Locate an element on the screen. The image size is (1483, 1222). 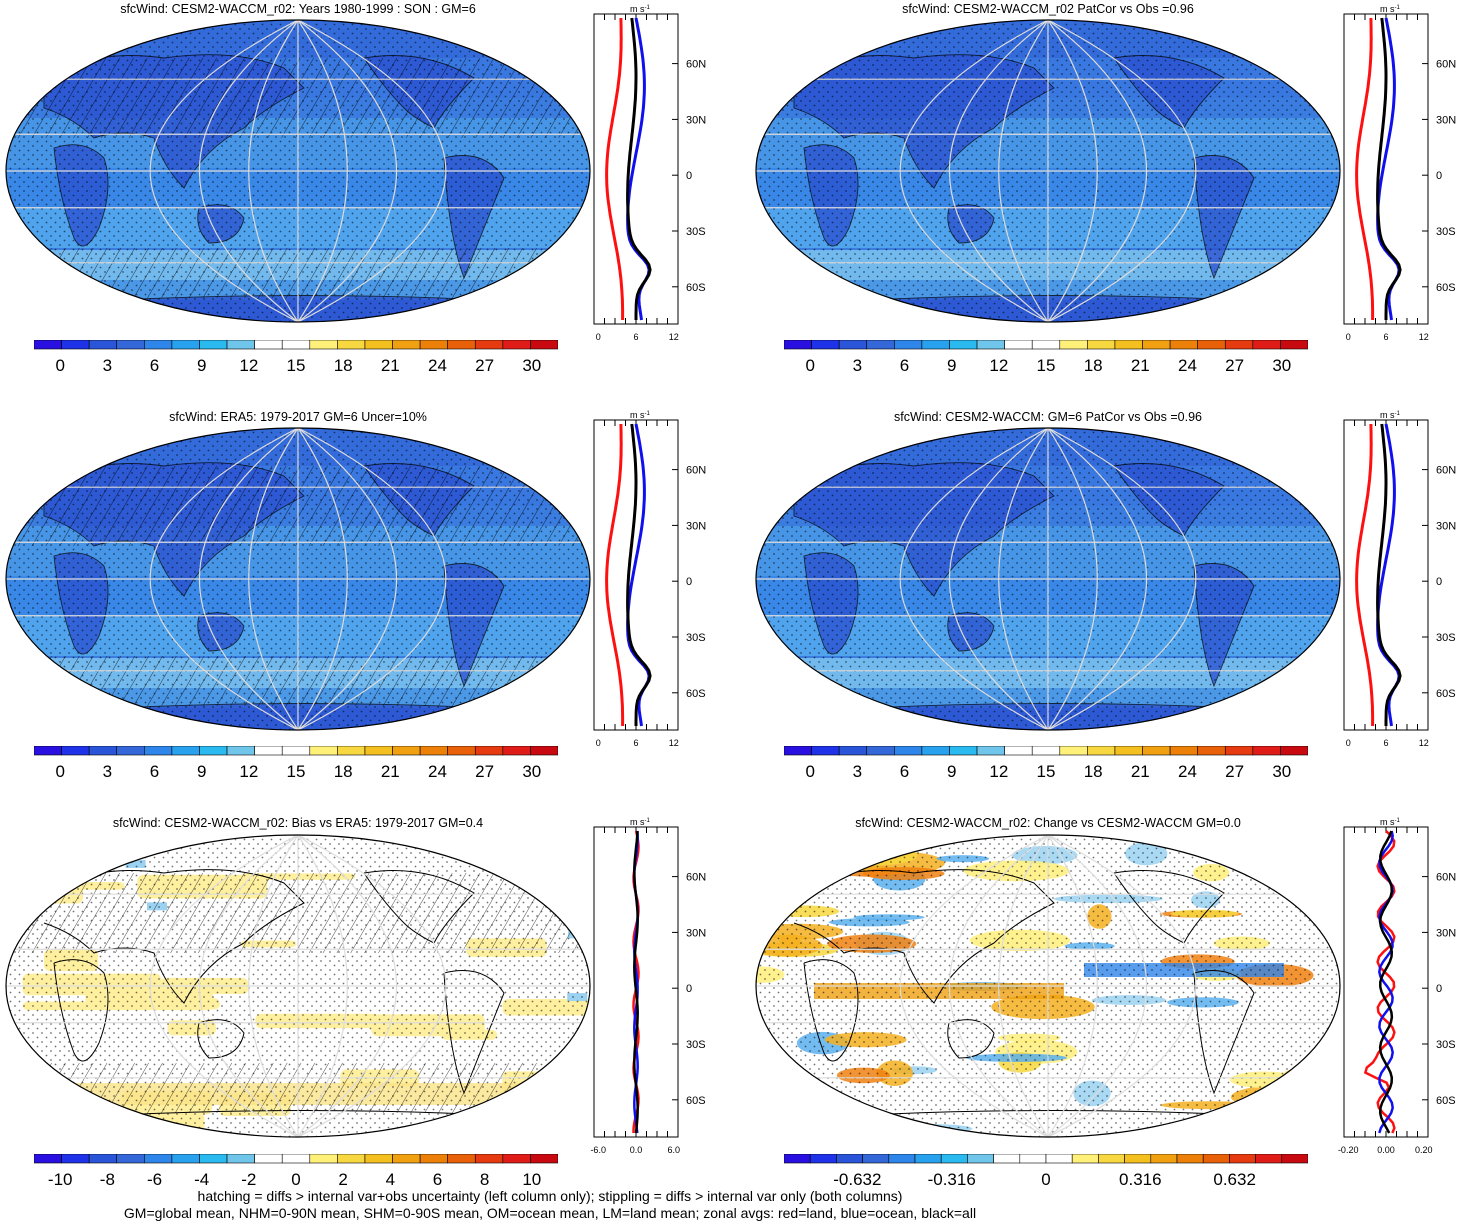
zonal-x-tick: 12 is located at coordinates (674, 743).